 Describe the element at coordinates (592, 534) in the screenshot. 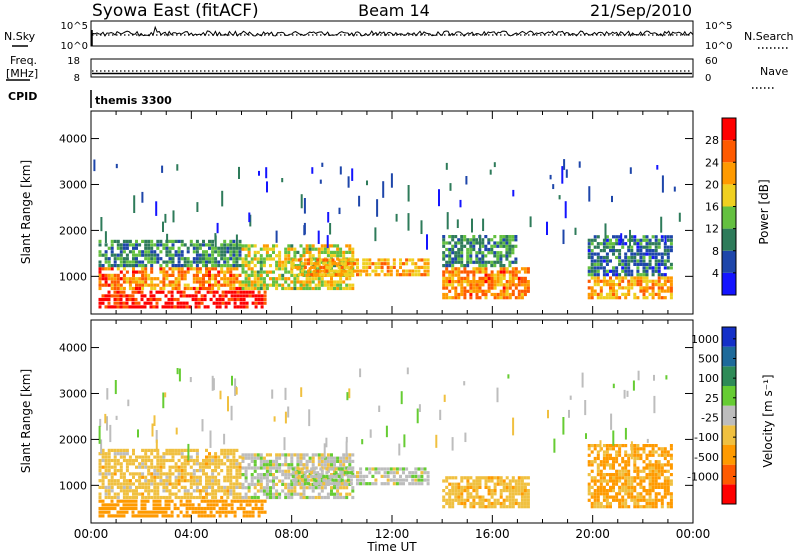

I see `x-tick-label: 20:00` at that location.